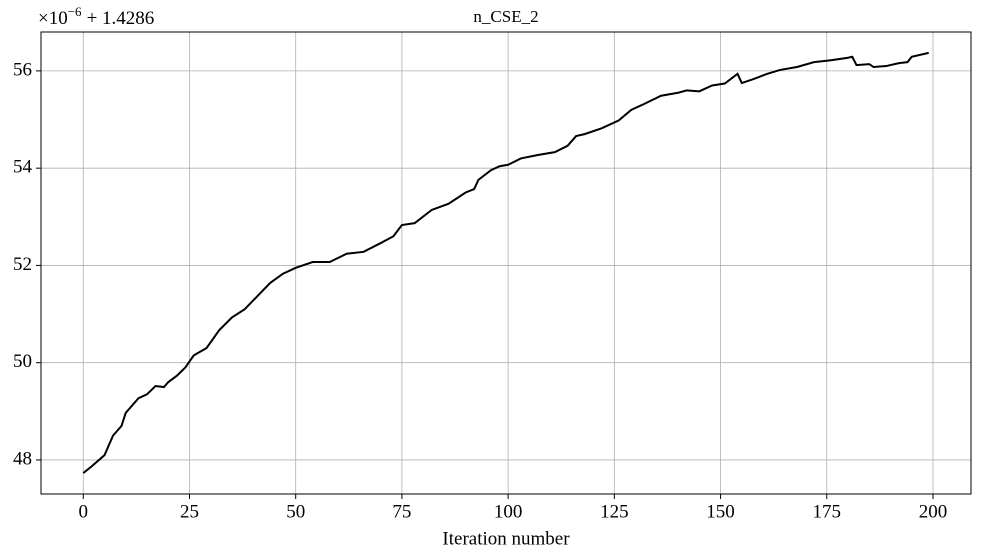 The width and height of the screenshot is (981, 560). Describe the element at coordinates (189, 511) in the screenshot. I see `x-tick-label: 25` at that location.